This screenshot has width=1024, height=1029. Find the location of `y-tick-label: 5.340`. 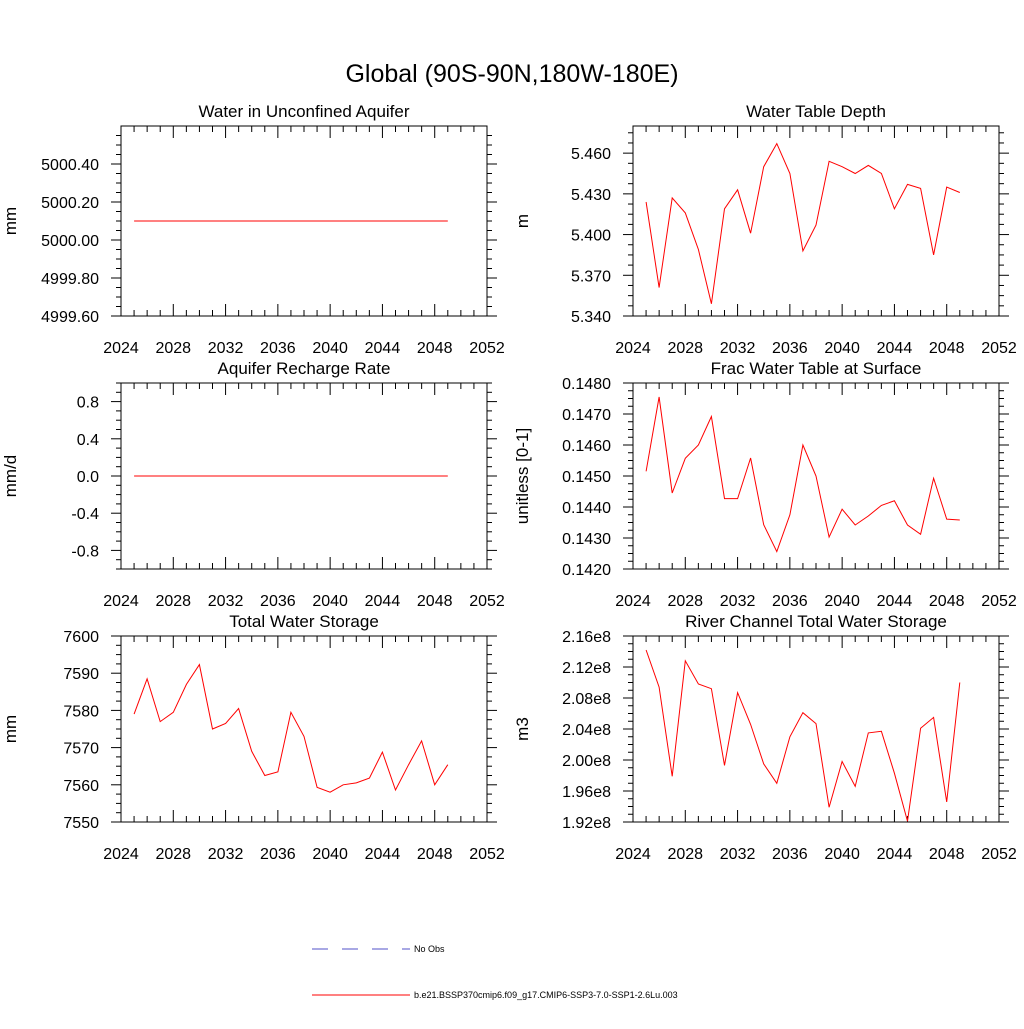

y-tick-label: 5.340 is located at coordinates (591, 317).